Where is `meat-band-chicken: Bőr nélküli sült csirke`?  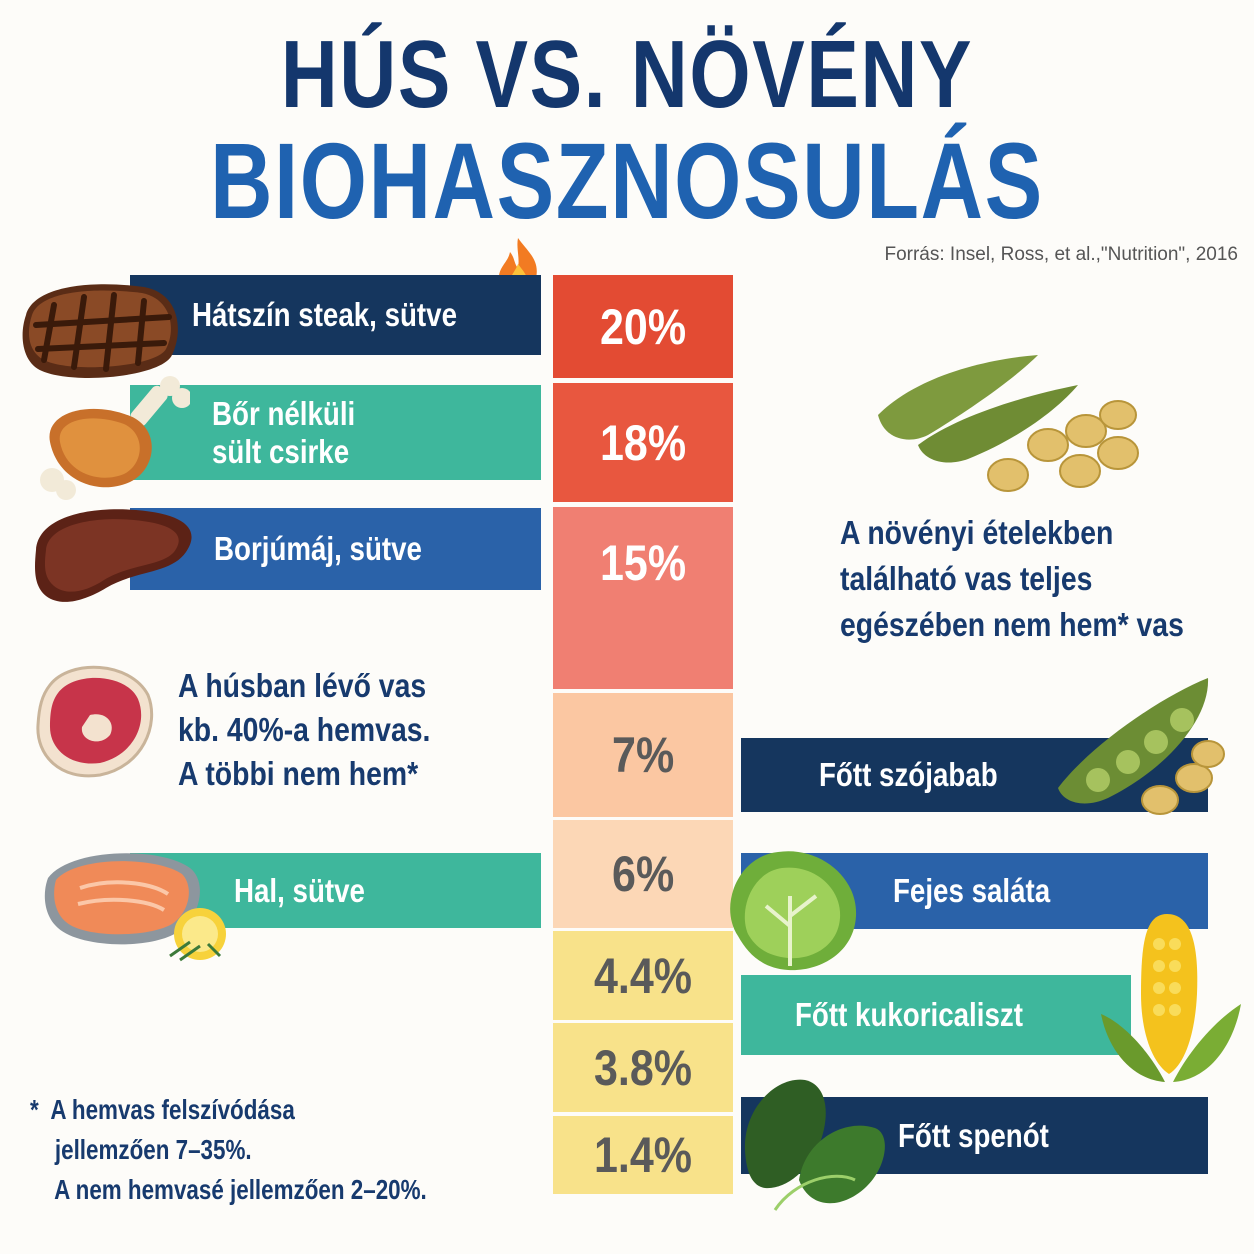 meat-band-chicken: Bőr nélküli sült csirke is located at coordinates (335, 432).